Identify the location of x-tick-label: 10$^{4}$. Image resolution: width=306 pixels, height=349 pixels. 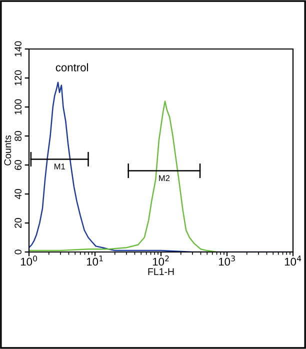
(293, 261).